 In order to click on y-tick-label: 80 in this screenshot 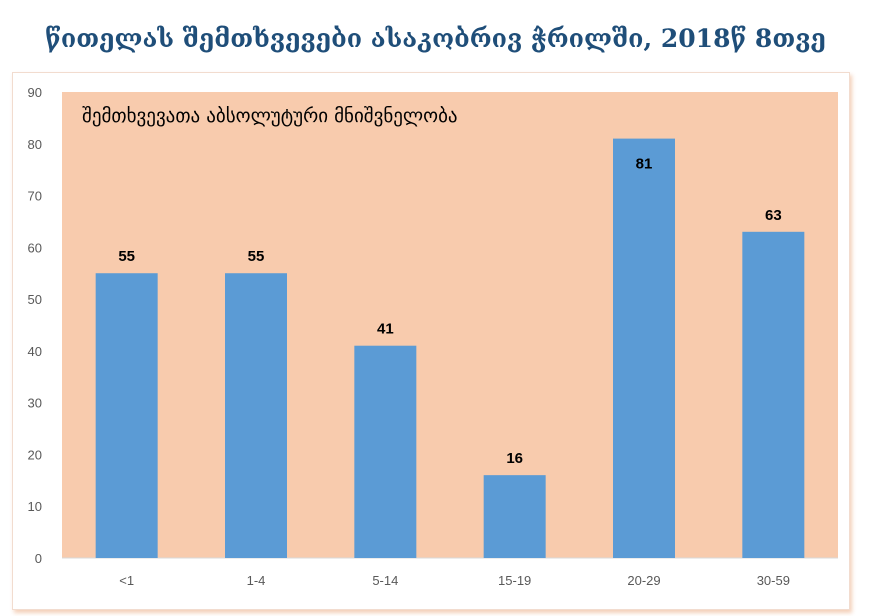, I will do `click(35, 144)`.